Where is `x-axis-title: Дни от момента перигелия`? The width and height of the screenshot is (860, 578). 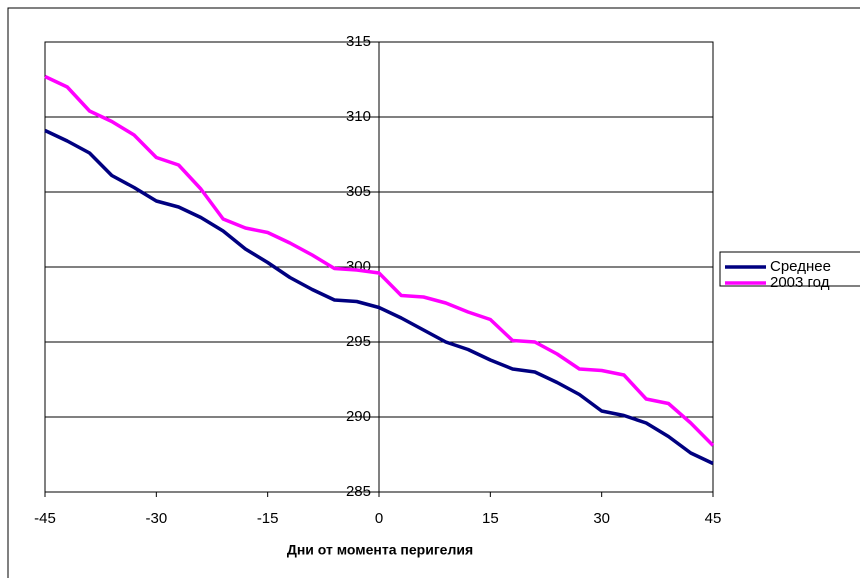 x-axis-title: Дни от момента перигелия is located at coordinates (380, 550).